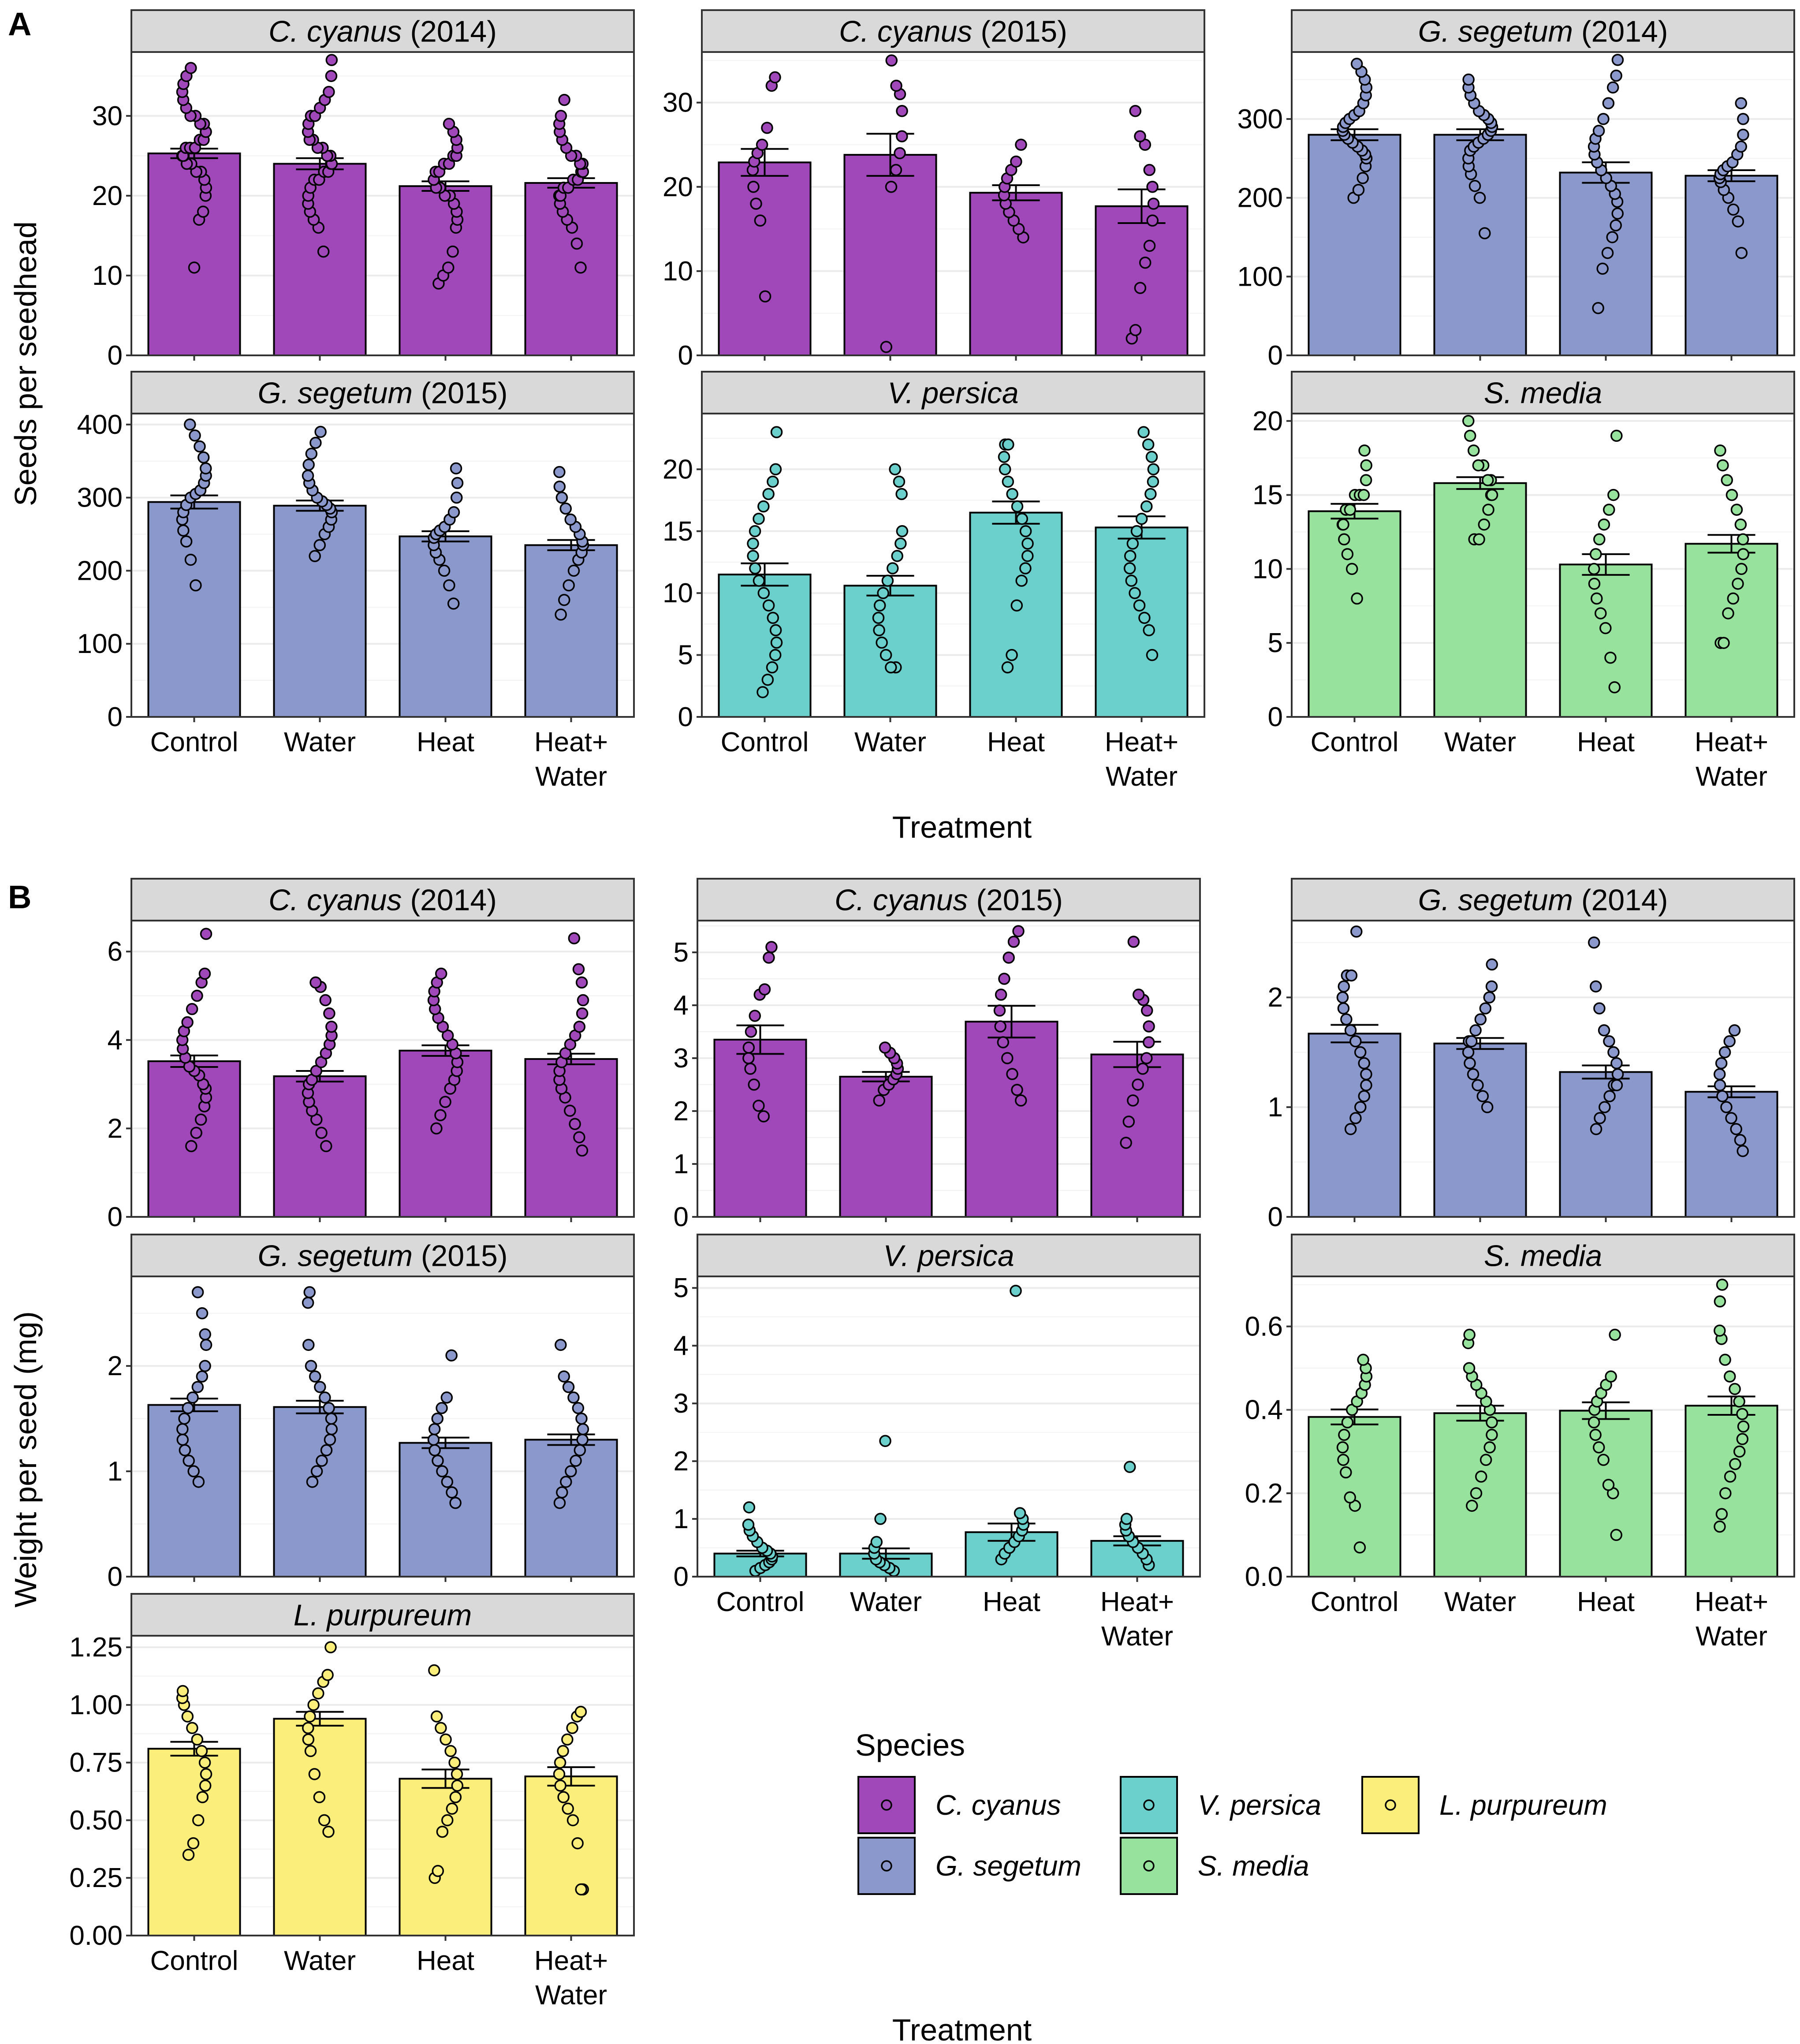 This screenshot has height=2044, width=1800. What do you see at coordinates (1268, 495) in the screenshot?
I see `y-tick-label: 15` at bounding box center [1268, 495].